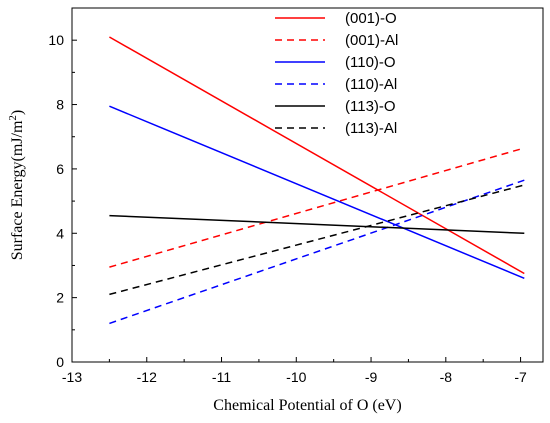 Image resolution: width=550 pixels, height=423 pixels. I want to click on x-tick-label: -13, so click(72, 377).